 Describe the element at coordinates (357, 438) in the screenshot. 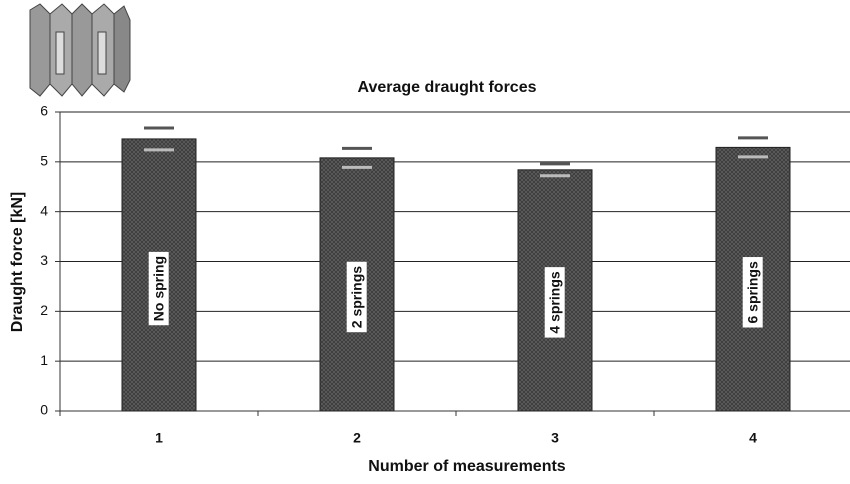

I see `x-tick-label: 2` at that location.